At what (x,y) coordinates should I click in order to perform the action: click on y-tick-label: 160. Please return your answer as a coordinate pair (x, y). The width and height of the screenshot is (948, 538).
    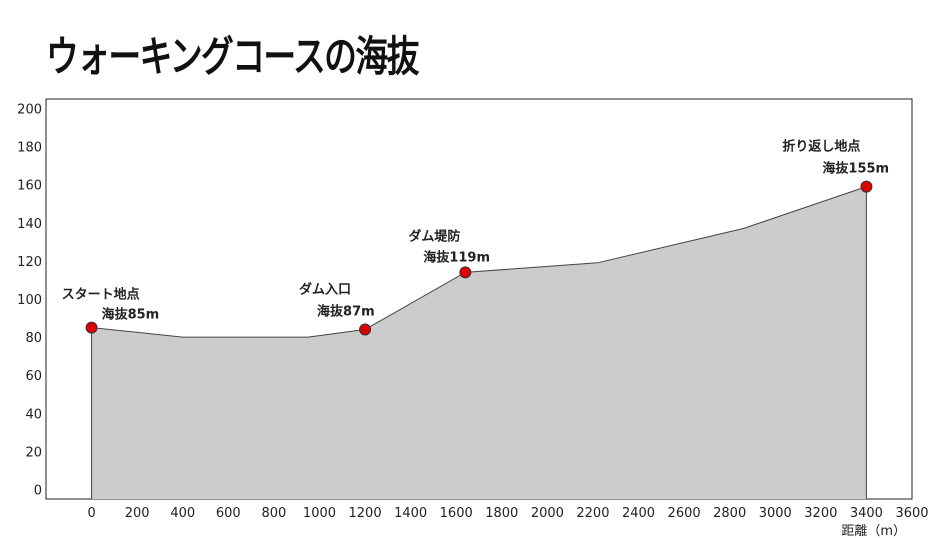
    Looking at the image, I should click on (29, 186).